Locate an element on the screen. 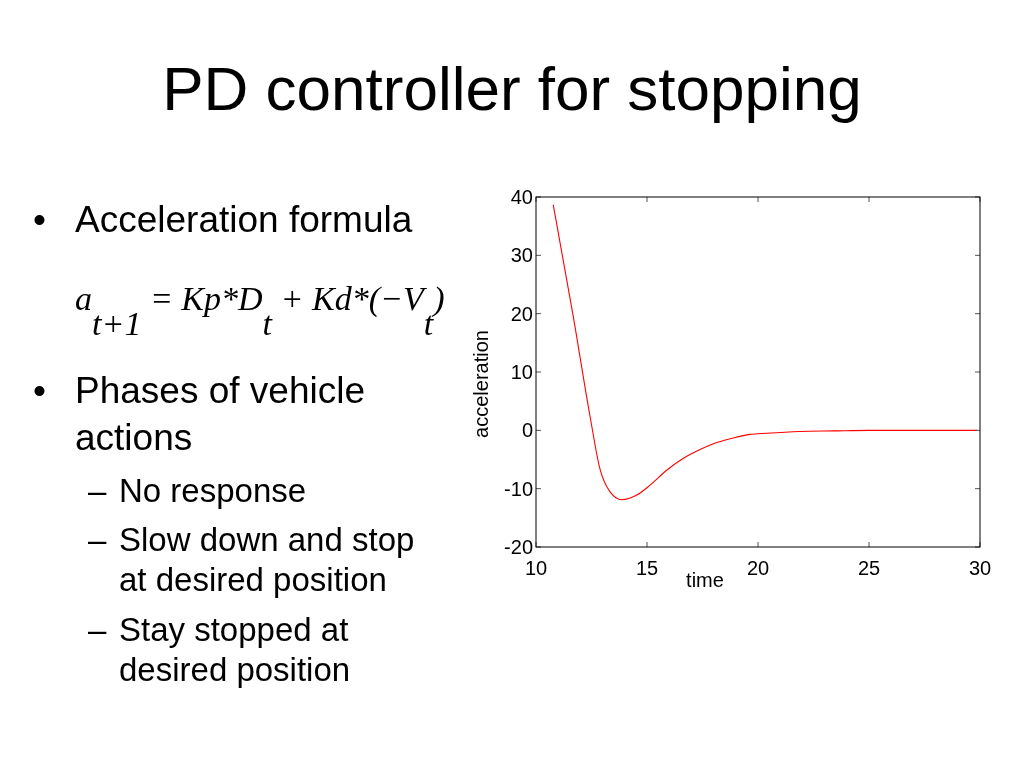 Image resolution: width=1024 pixels, height=768 pixels. text: – Stay stopped at desired position is located at coordinates (219, 649).